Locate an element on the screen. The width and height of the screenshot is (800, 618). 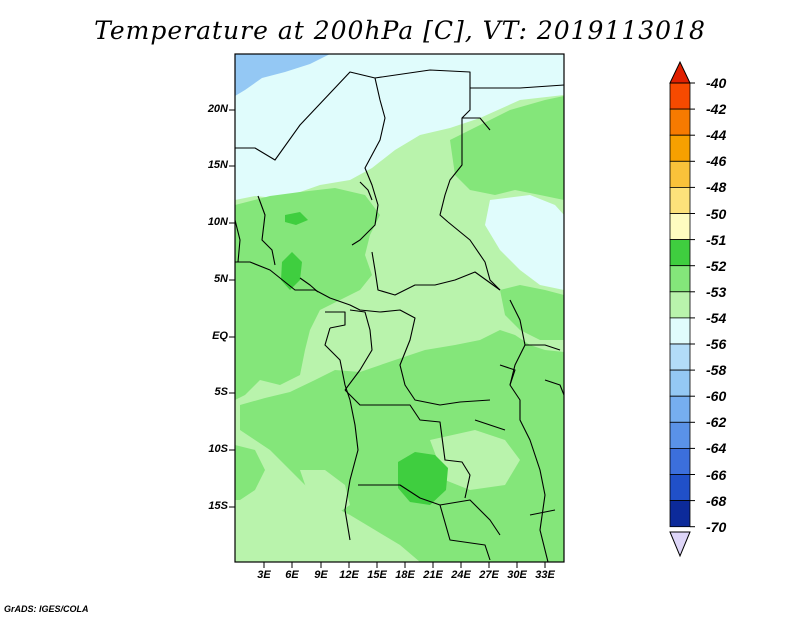
lon-label: 24E is located at coordinates (461, 575).